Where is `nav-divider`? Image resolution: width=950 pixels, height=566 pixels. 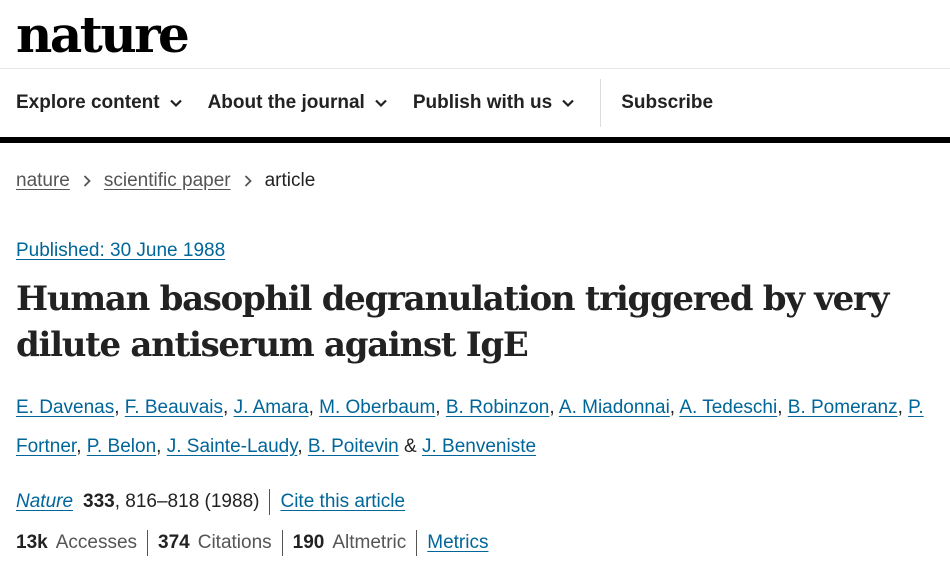
nav-divider is located at coordinates (601, 103).